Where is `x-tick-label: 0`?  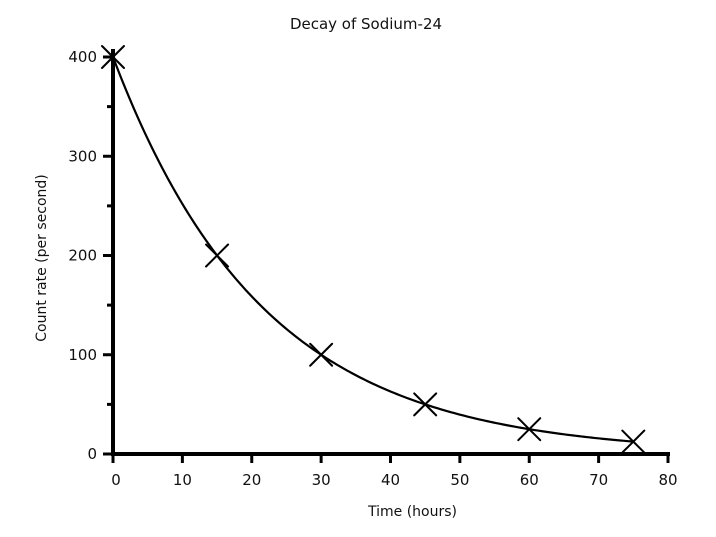
x-tick-label: 0 is located at coordinates (116, 480).